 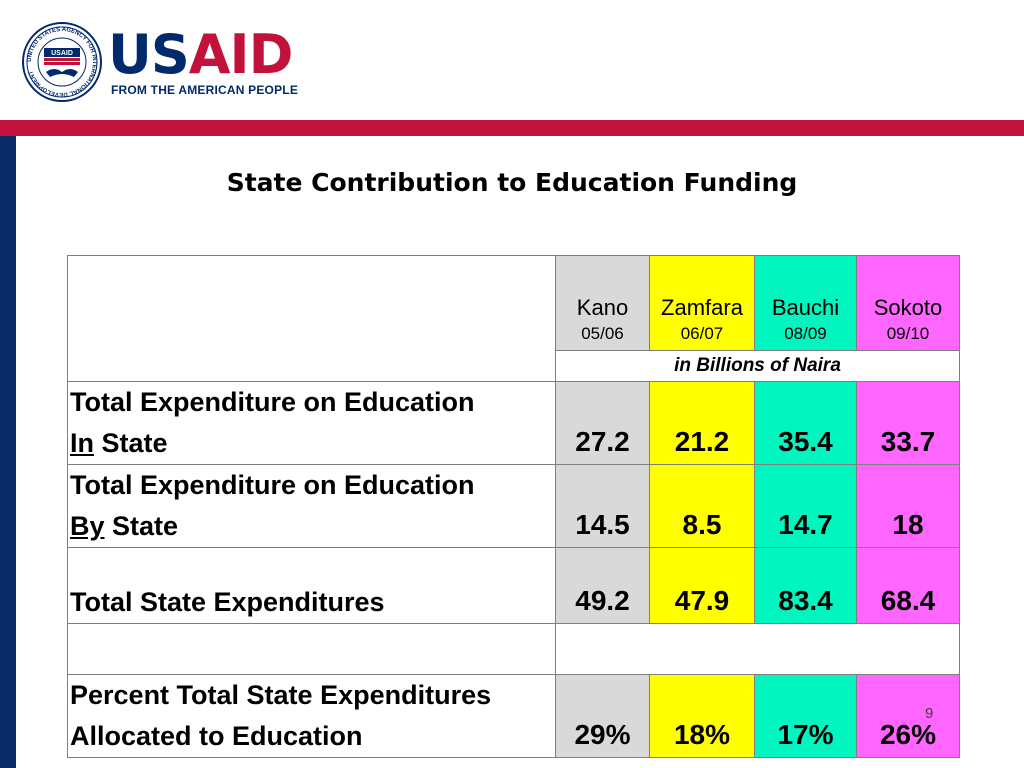 What do you see at coordinates (512, 128) in the screenshot?
I see `header-divider` at bounding box center [512, 128].